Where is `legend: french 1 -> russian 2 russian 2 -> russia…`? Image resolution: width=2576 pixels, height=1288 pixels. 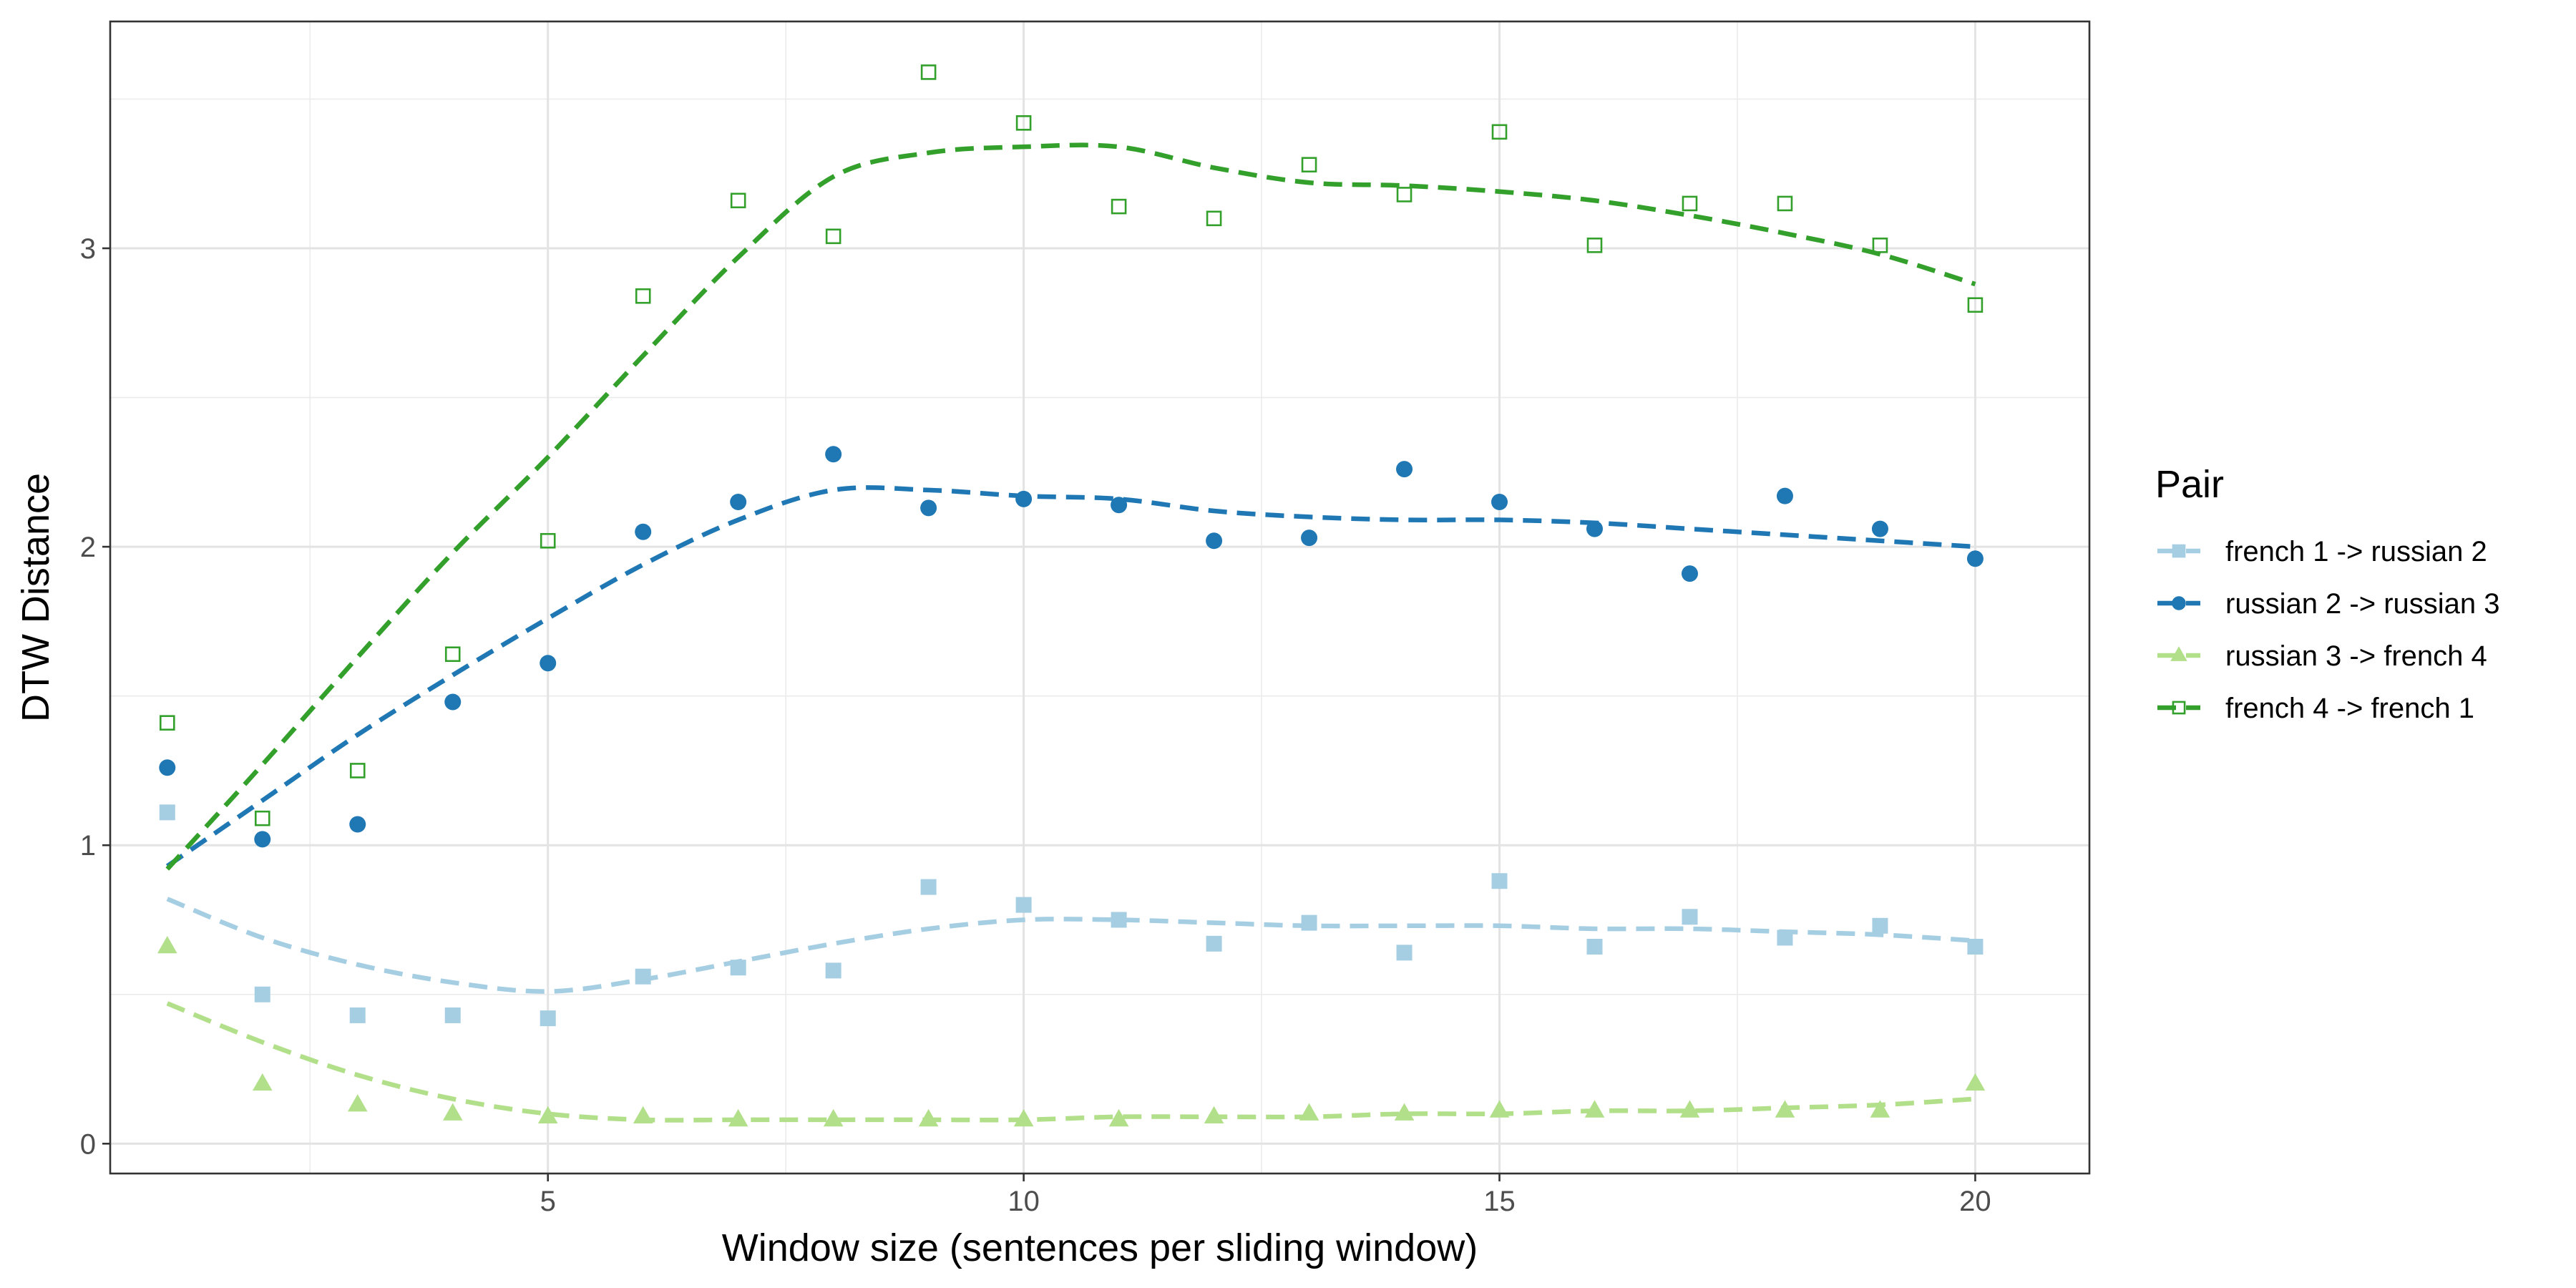
legend: french 1 -> russian 2 russian 2 -> russia… is located at coordinates (2328, 630).